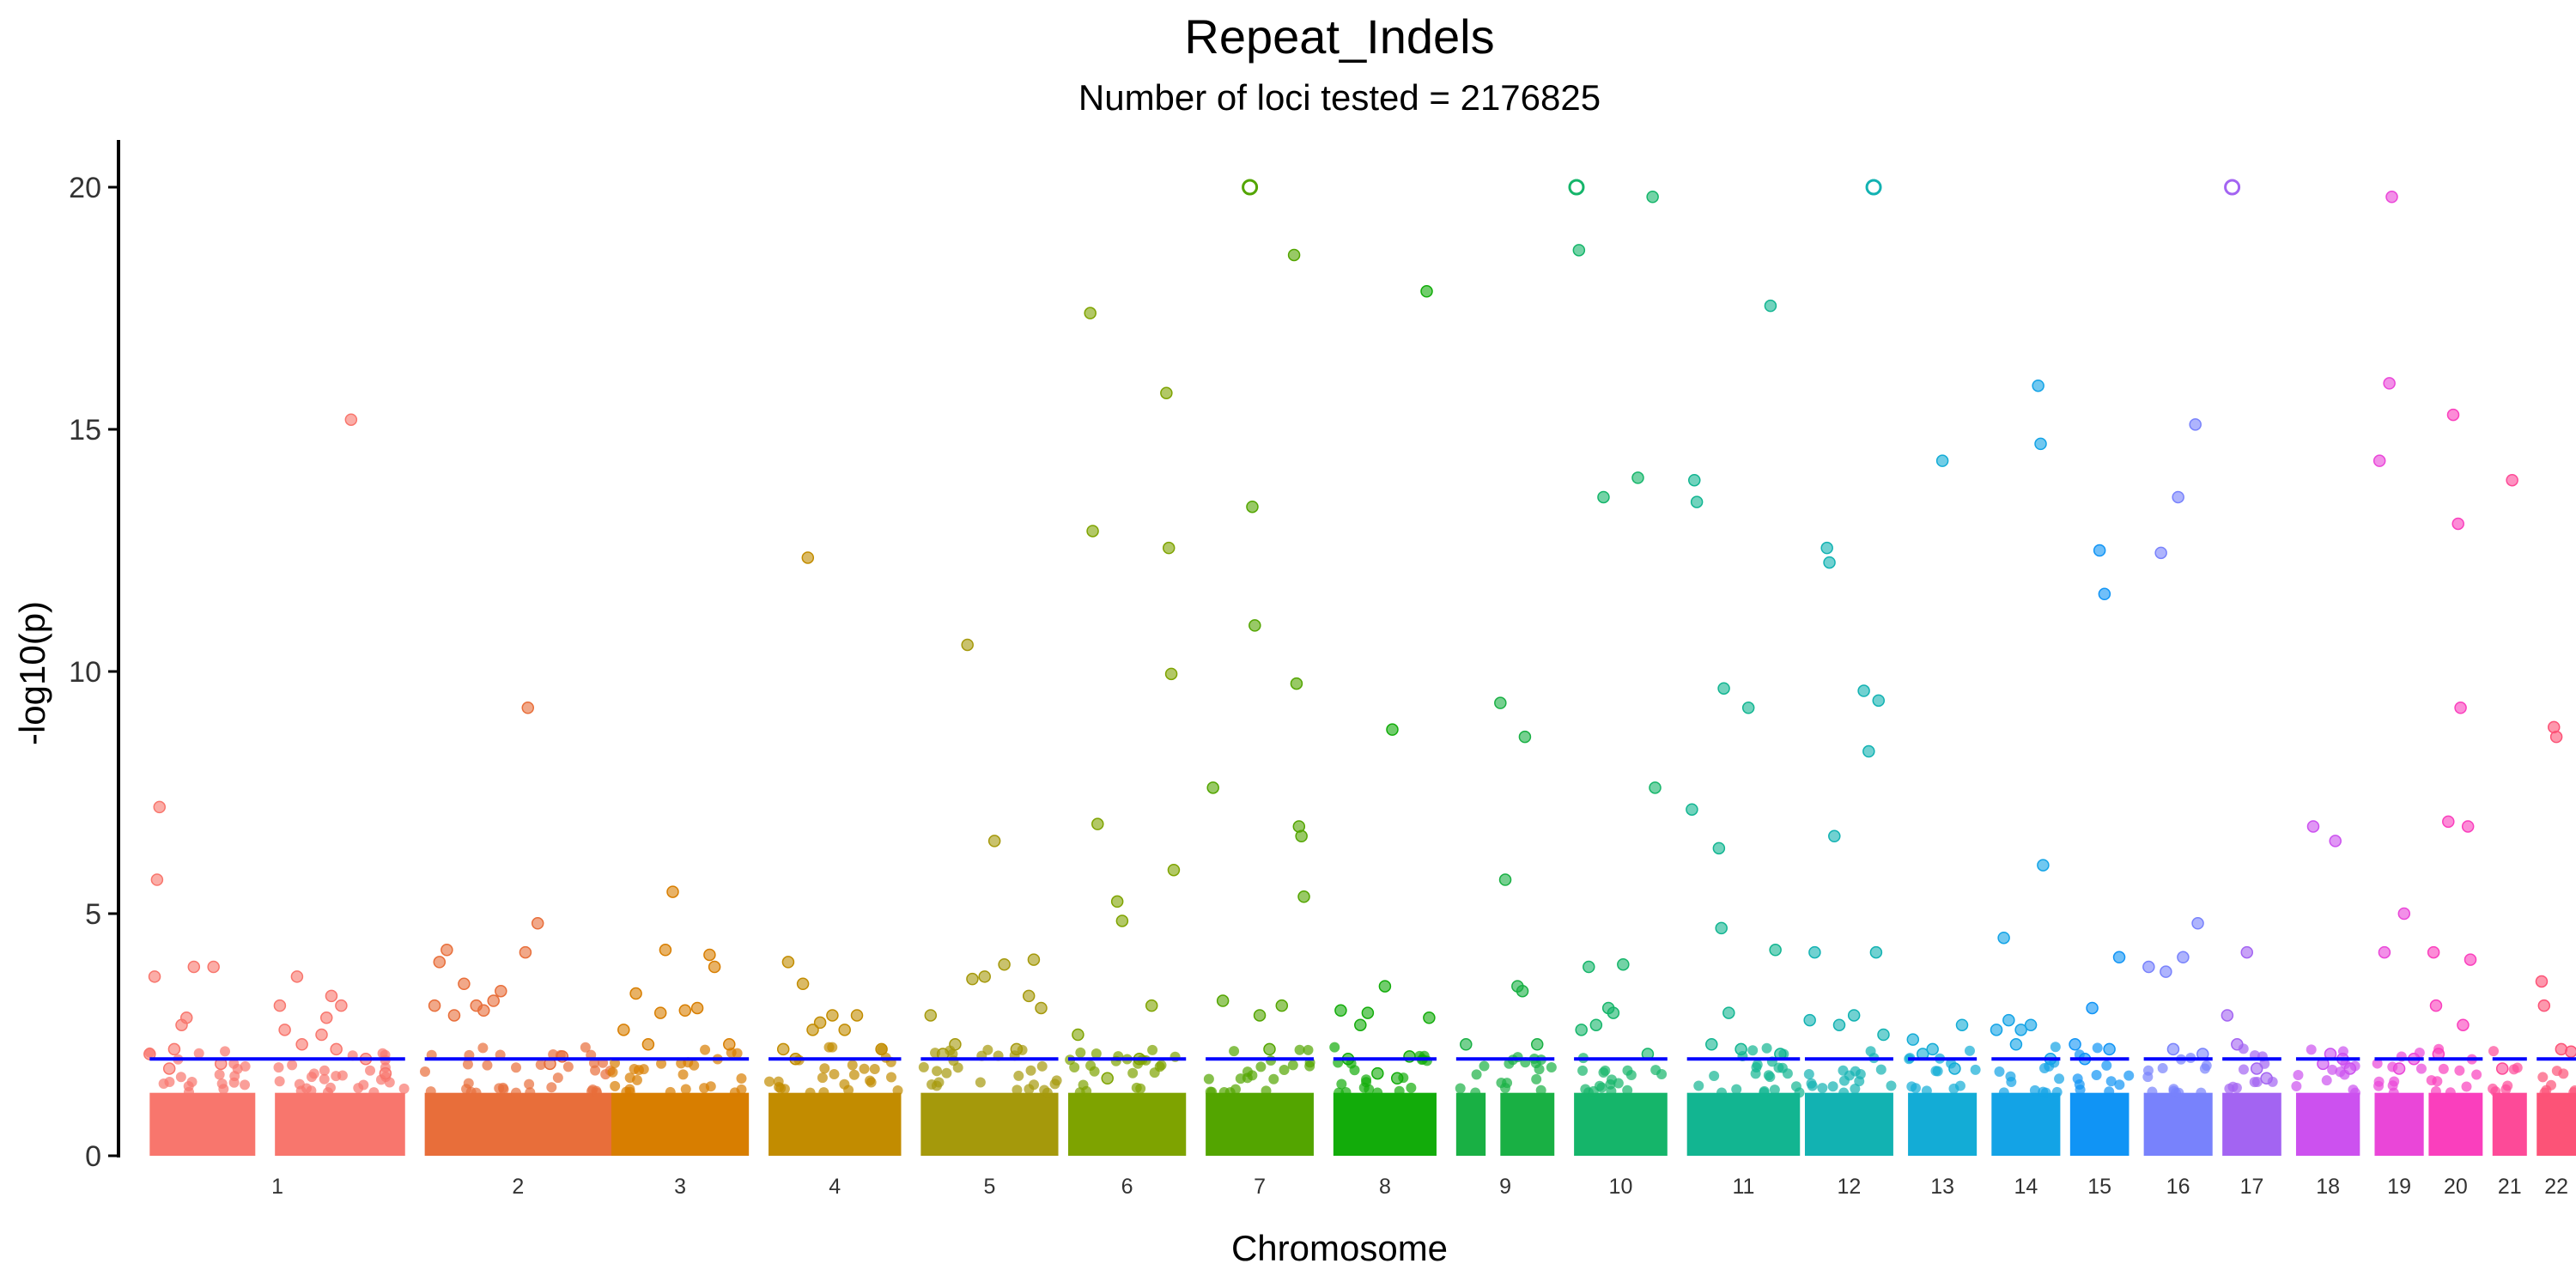  I want to click on capped-hit-point, so click(2232, 187).